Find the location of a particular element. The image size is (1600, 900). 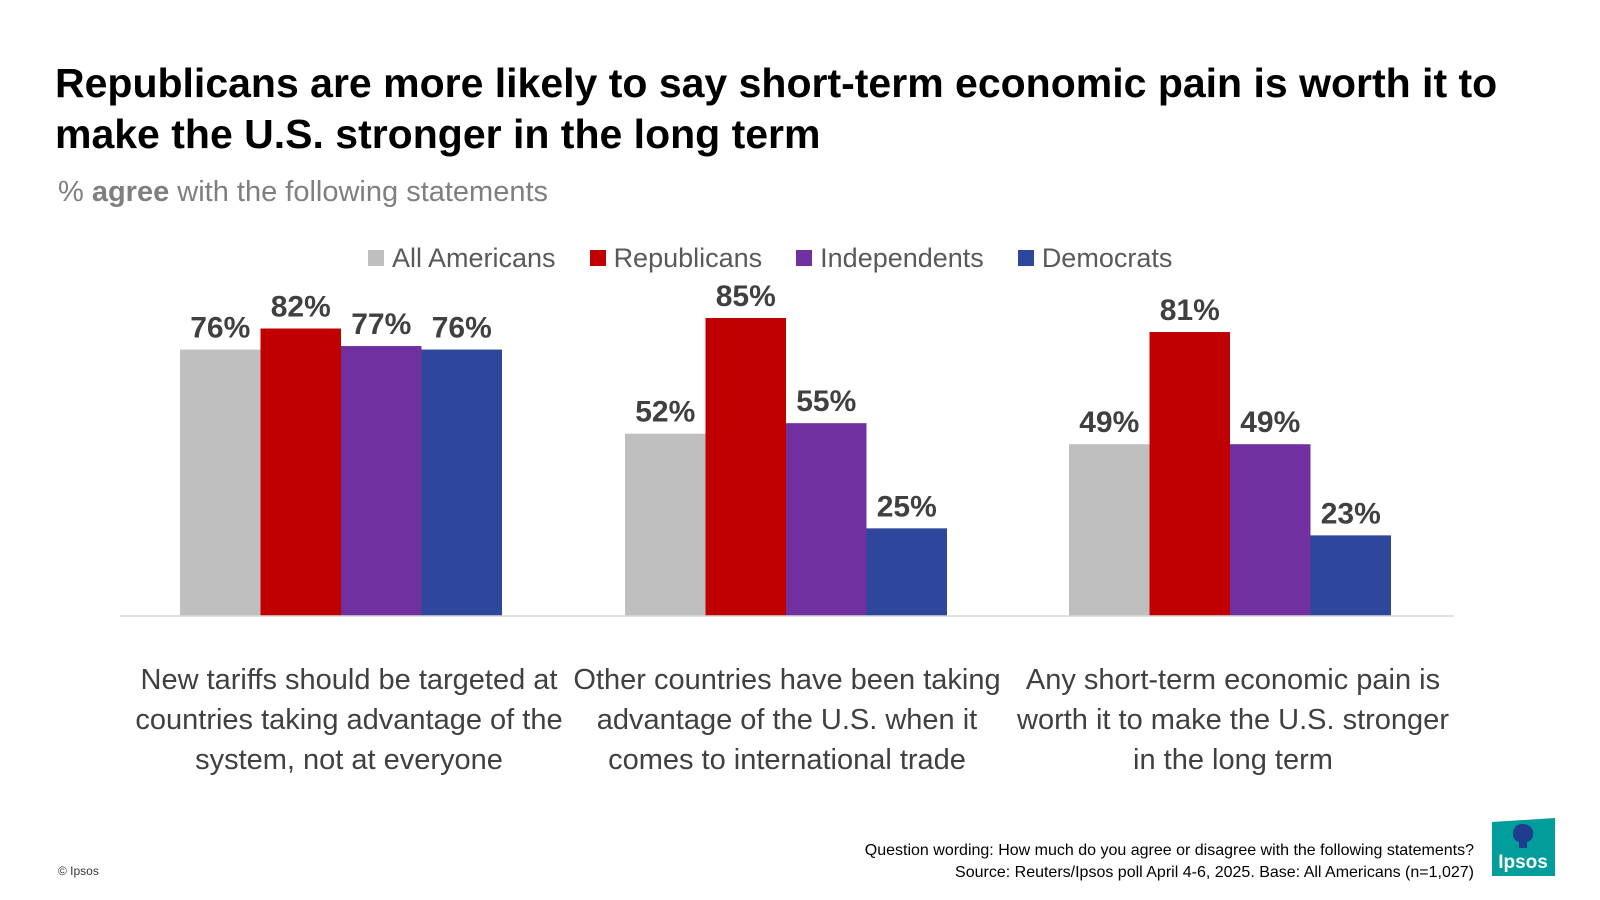

data-label: 77% is located at coordinates (381, 324).